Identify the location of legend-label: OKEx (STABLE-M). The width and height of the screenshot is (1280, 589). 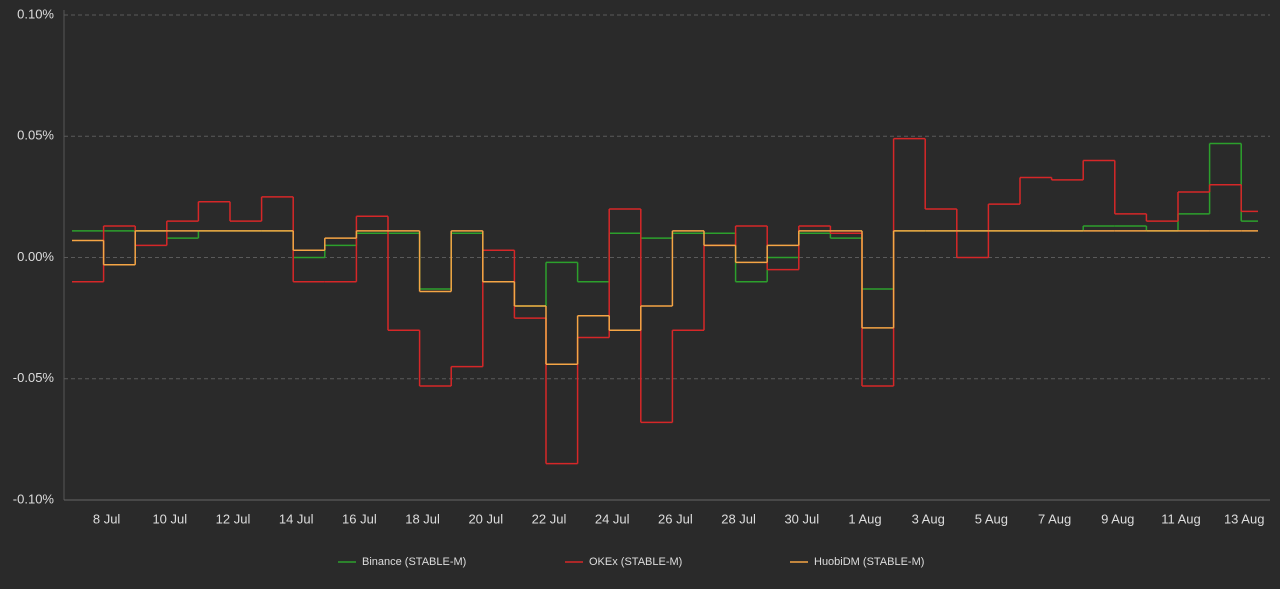
(635, 562).